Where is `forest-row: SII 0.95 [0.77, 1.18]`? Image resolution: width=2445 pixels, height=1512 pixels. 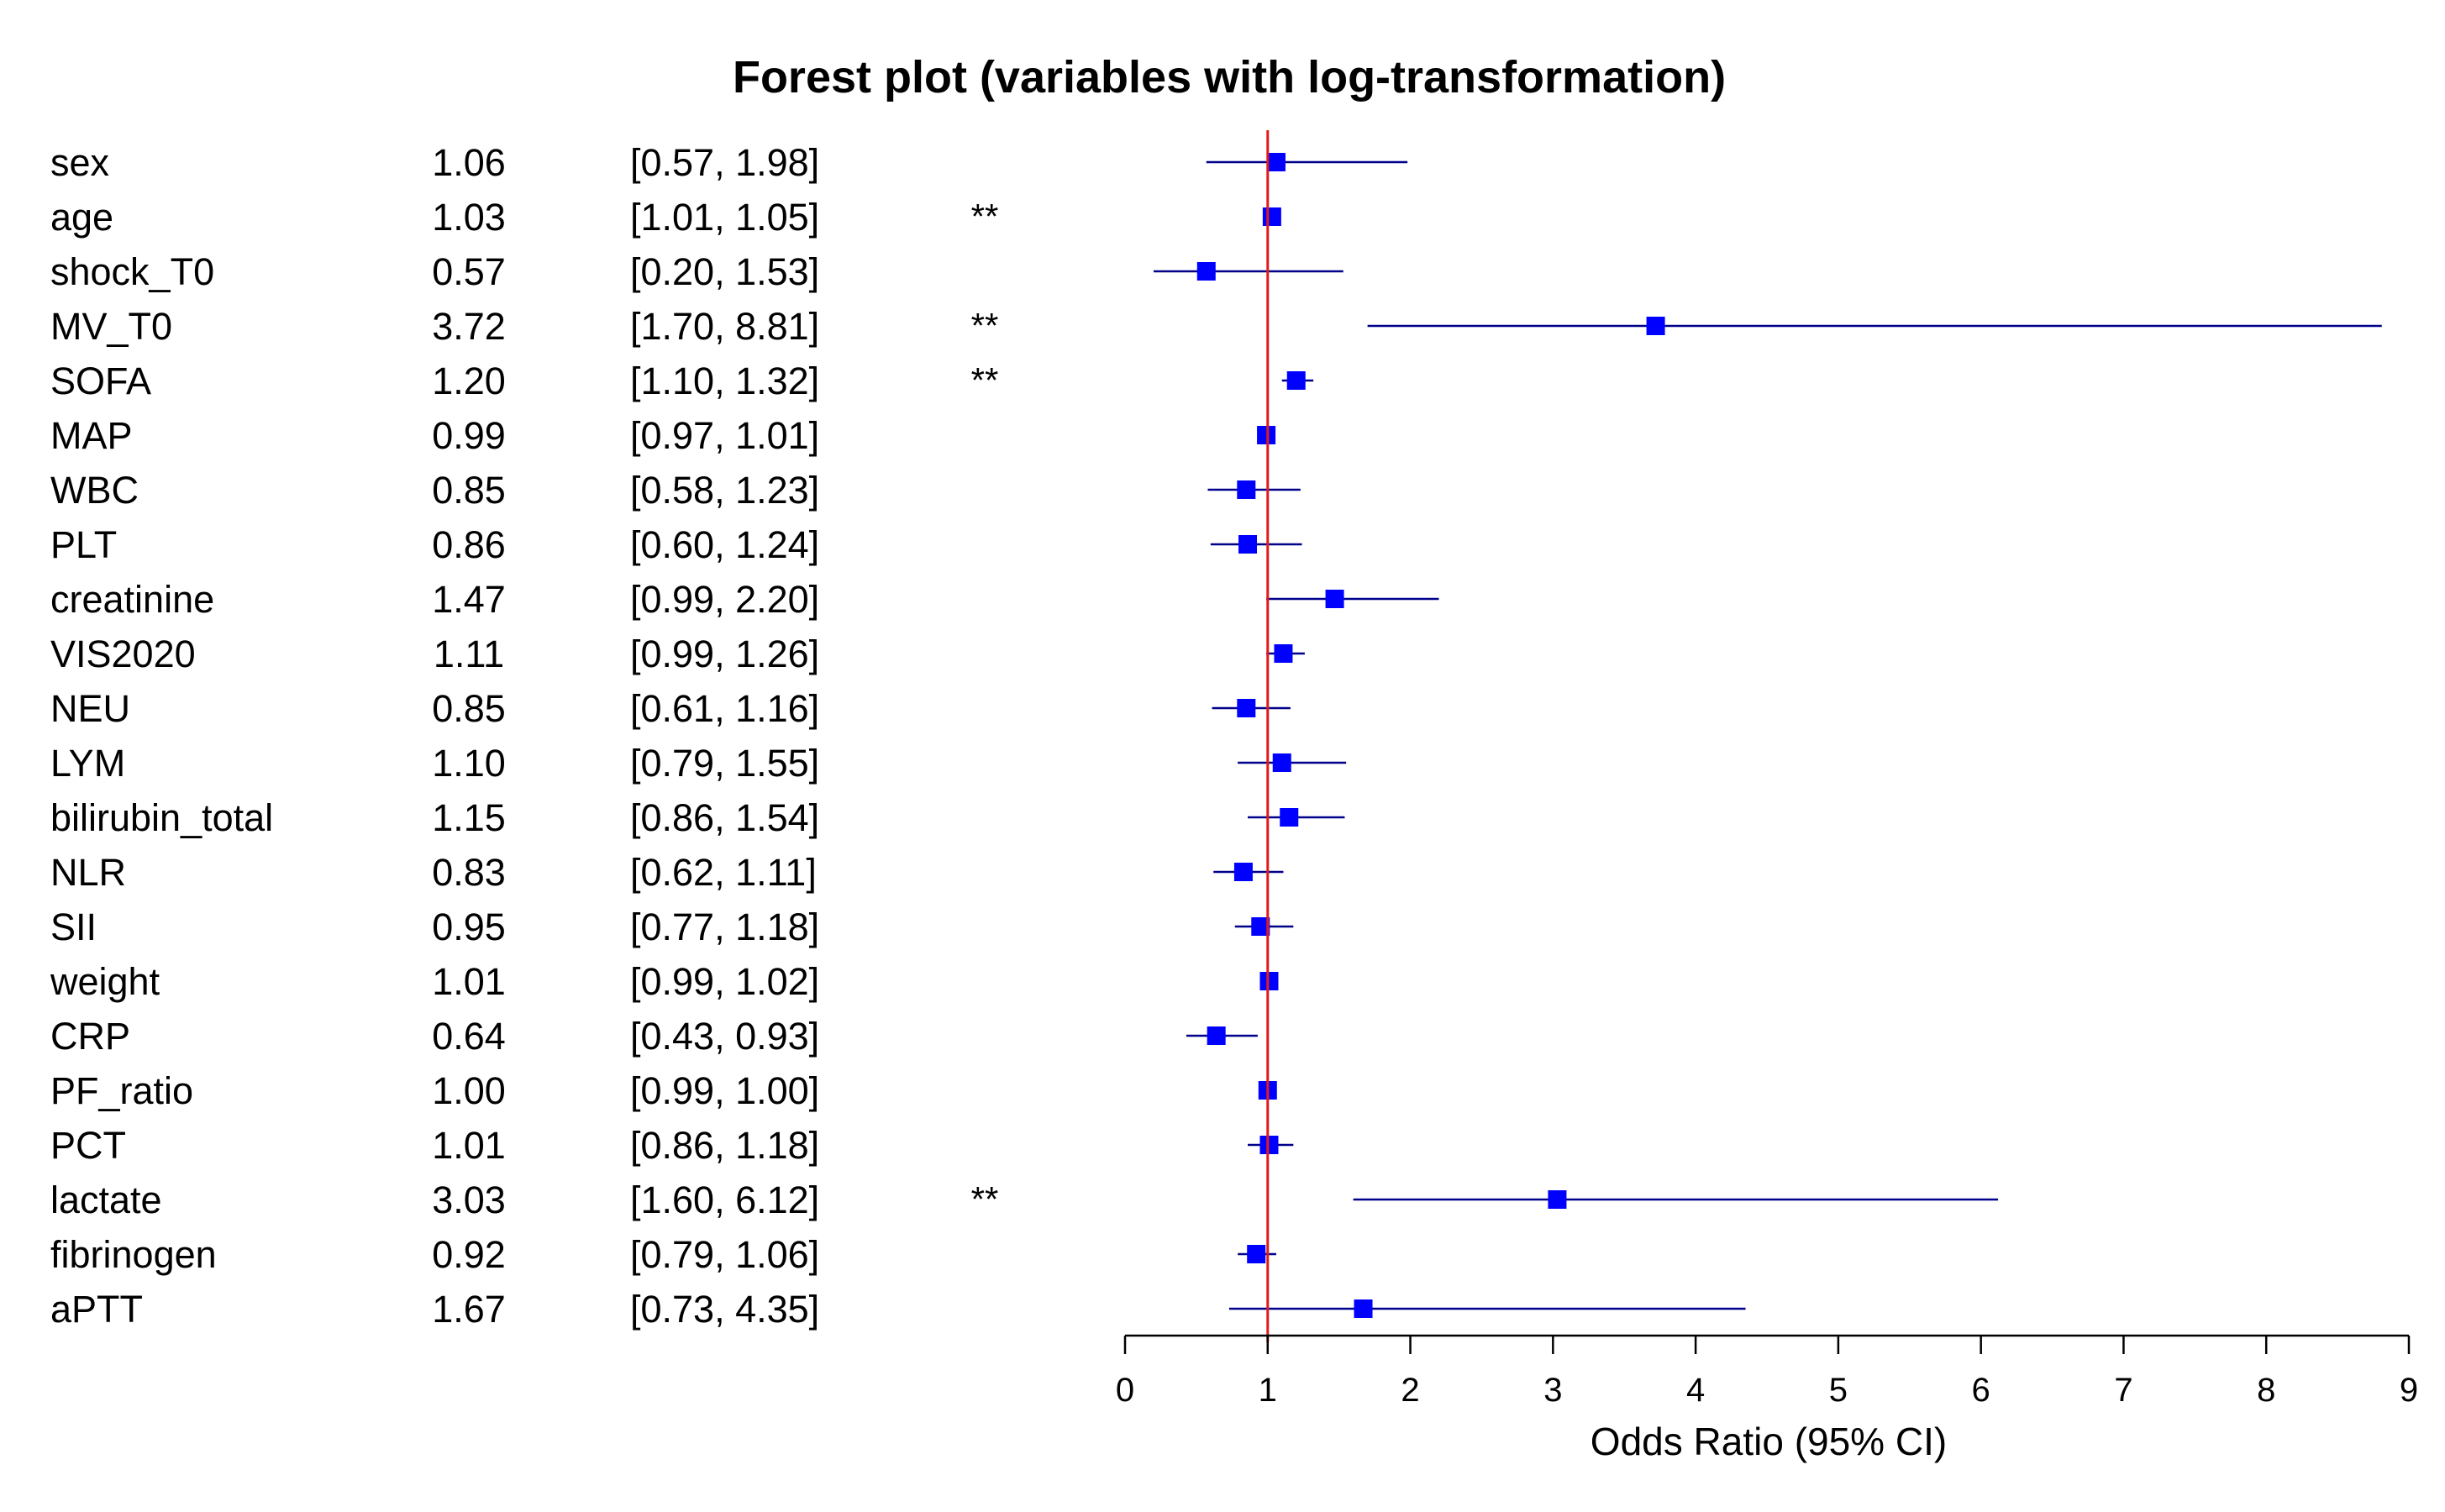
forest-row: SII 0.95 [0.77, 1.18] is located at coordinates (672, 927).